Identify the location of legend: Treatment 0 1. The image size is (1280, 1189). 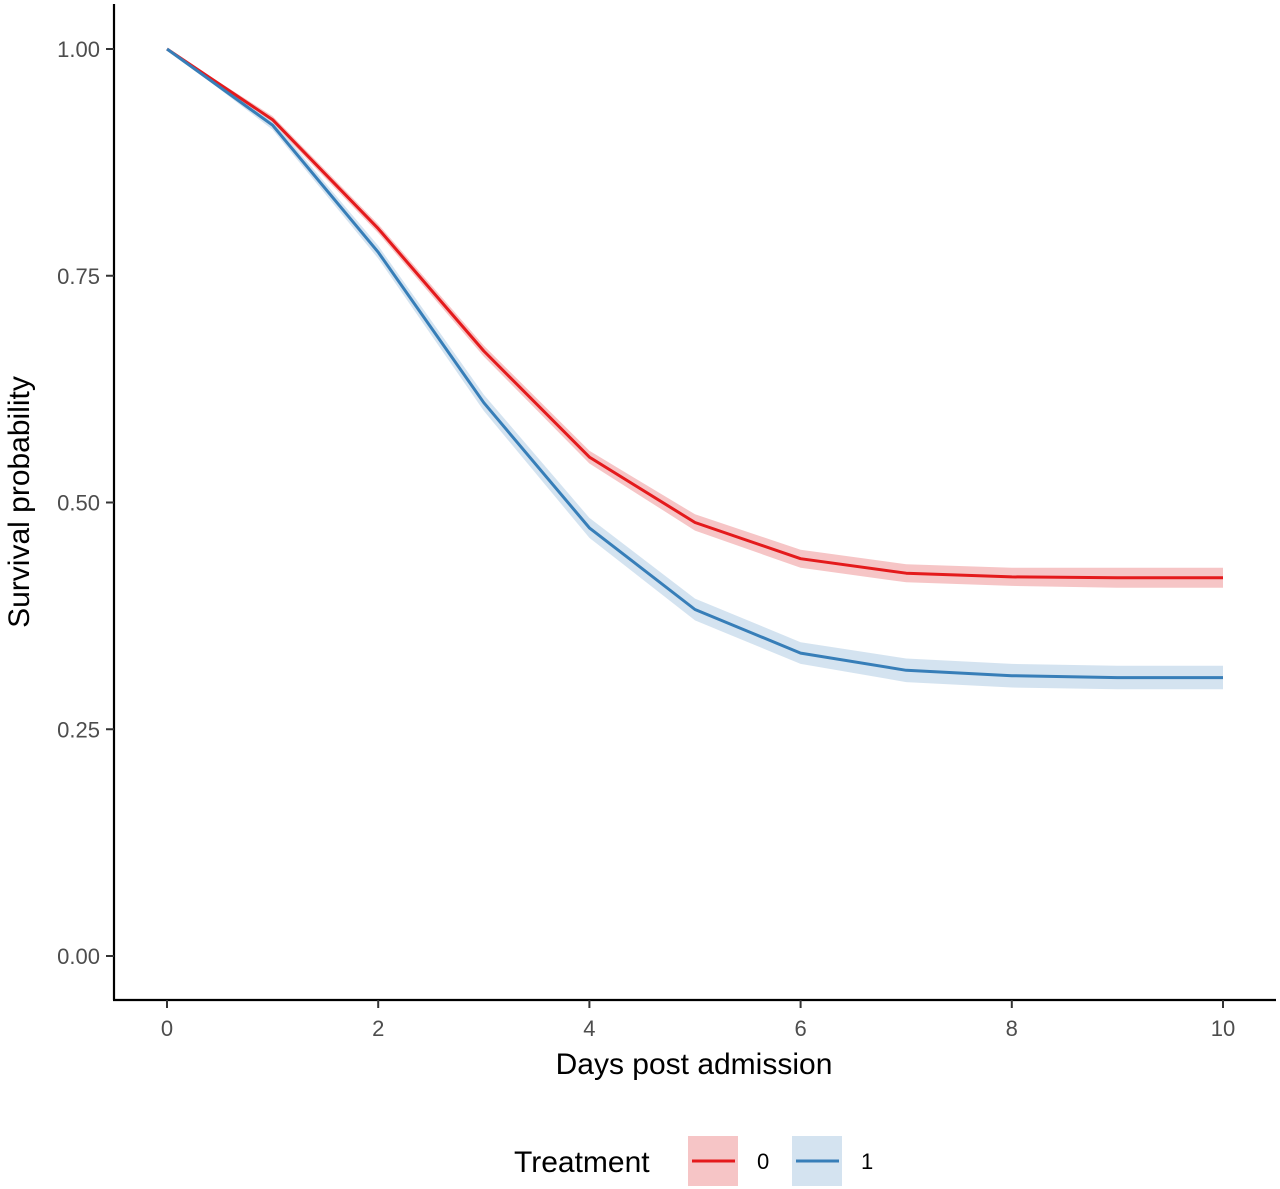
(693, 1161).